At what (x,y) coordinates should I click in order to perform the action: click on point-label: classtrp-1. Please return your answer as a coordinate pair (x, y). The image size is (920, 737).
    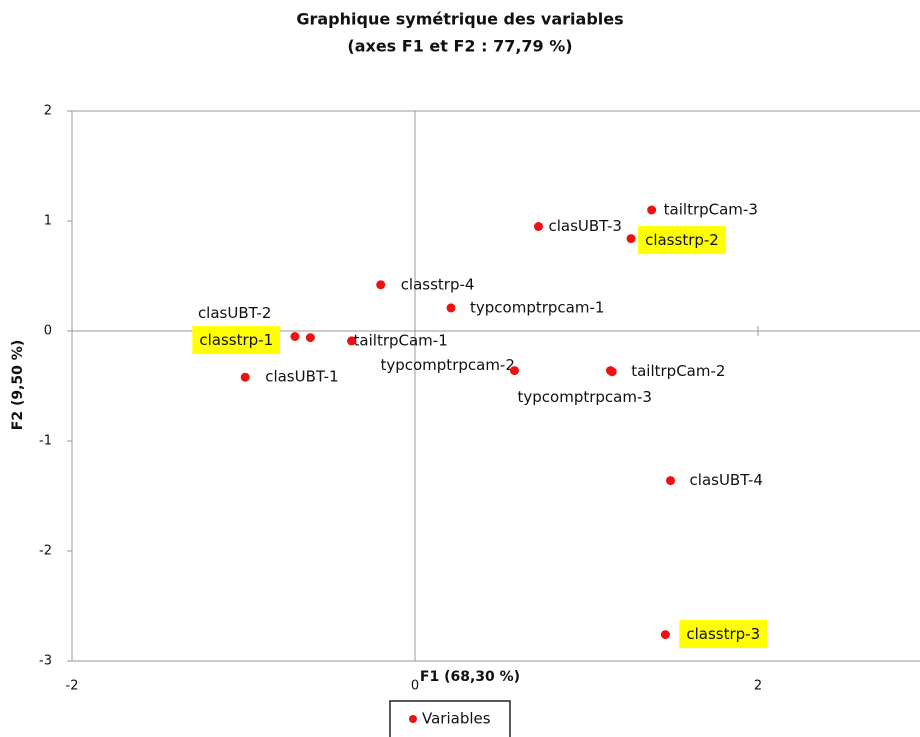
    Looking at the image, I should click on (236, 340).